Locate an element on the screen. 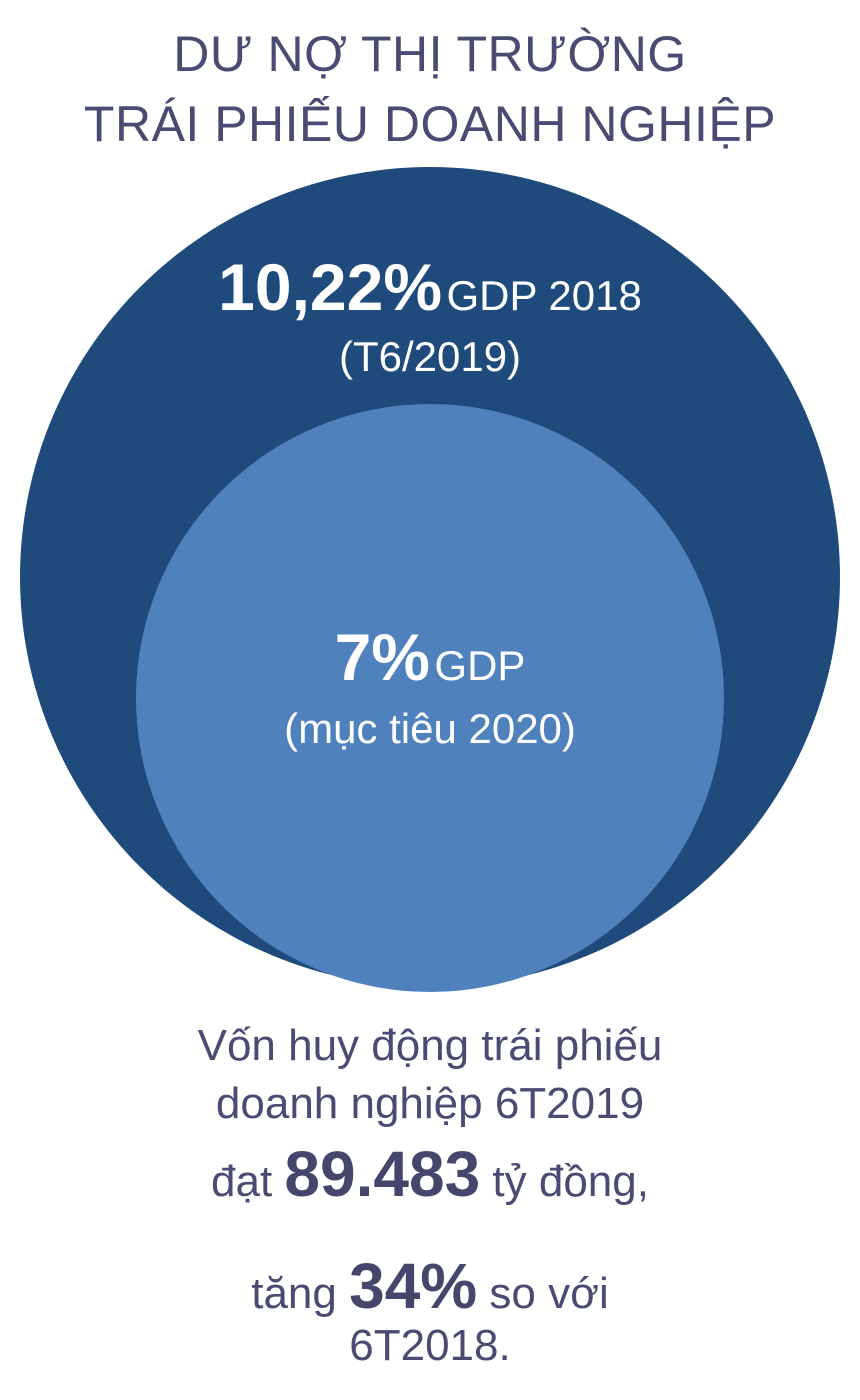 The height and width of the screenshot is (1400, 860). inner-circle-value-line: 7% GDP is located at coordinates (430, 666).